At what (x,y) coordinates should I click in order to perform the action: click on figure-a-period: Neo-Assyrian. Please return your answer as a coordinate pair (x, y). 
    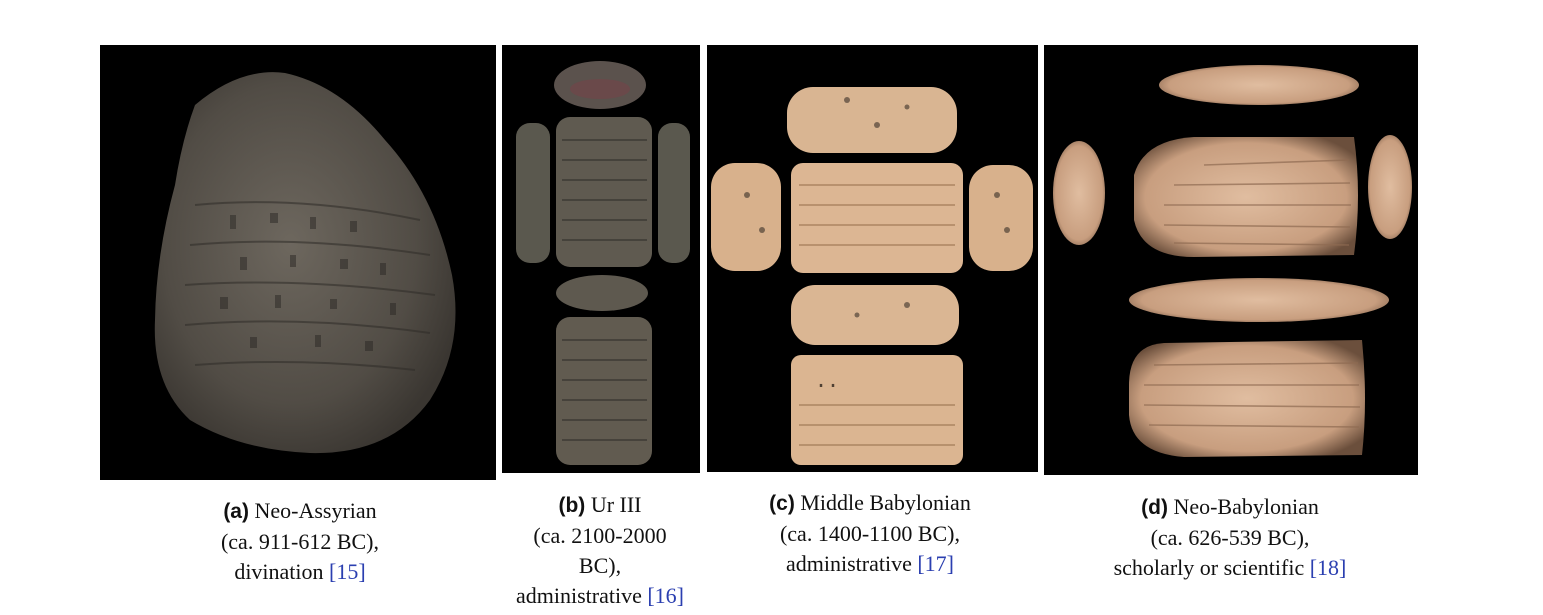
    Looking at the image, I should click on (315, 510).